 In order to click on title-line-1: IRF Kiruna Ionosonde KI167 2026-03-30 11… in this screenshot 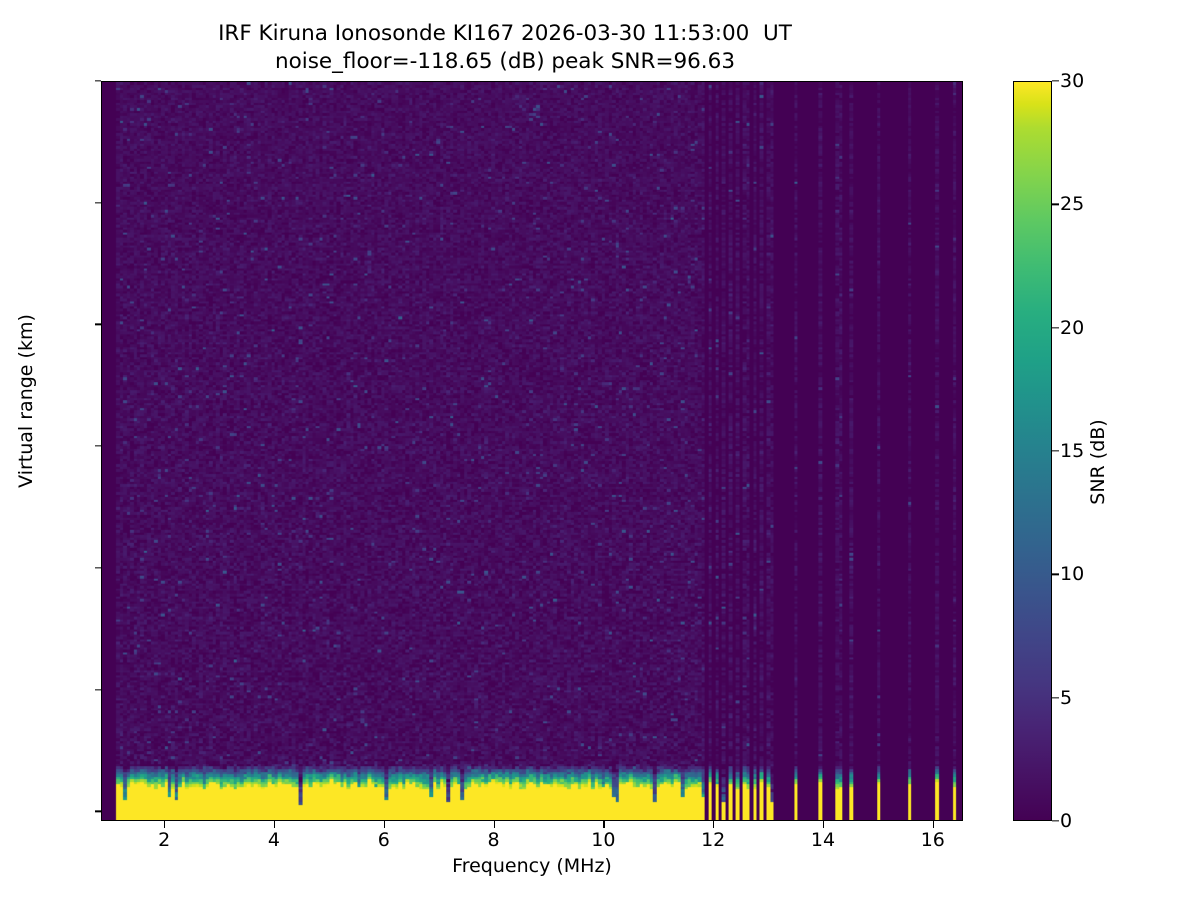, I will do `click(505, 33)`.